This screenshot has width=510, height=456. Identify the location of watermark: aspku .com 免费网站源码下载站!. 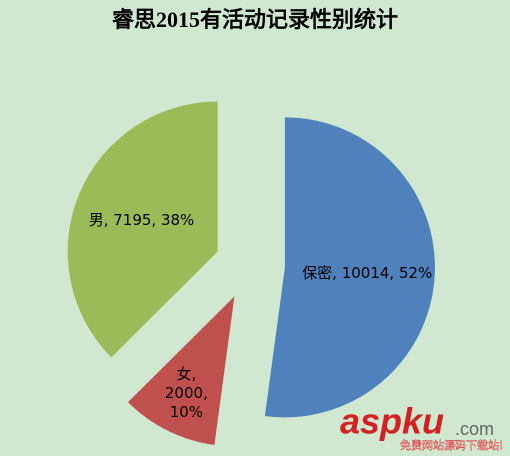
(422, 427).